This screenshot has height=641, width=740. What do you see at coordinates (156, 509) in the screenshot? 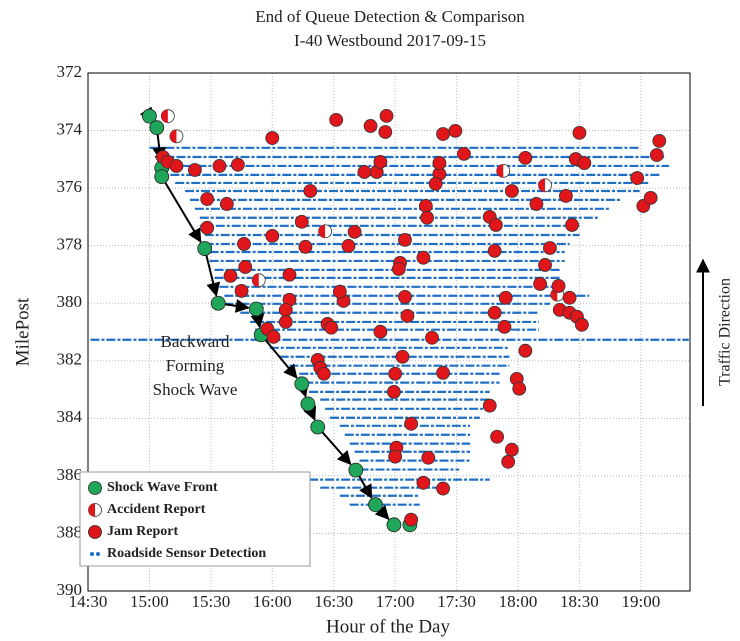
I see `legend-label: Accident Report` at bounding box center [156, 509].